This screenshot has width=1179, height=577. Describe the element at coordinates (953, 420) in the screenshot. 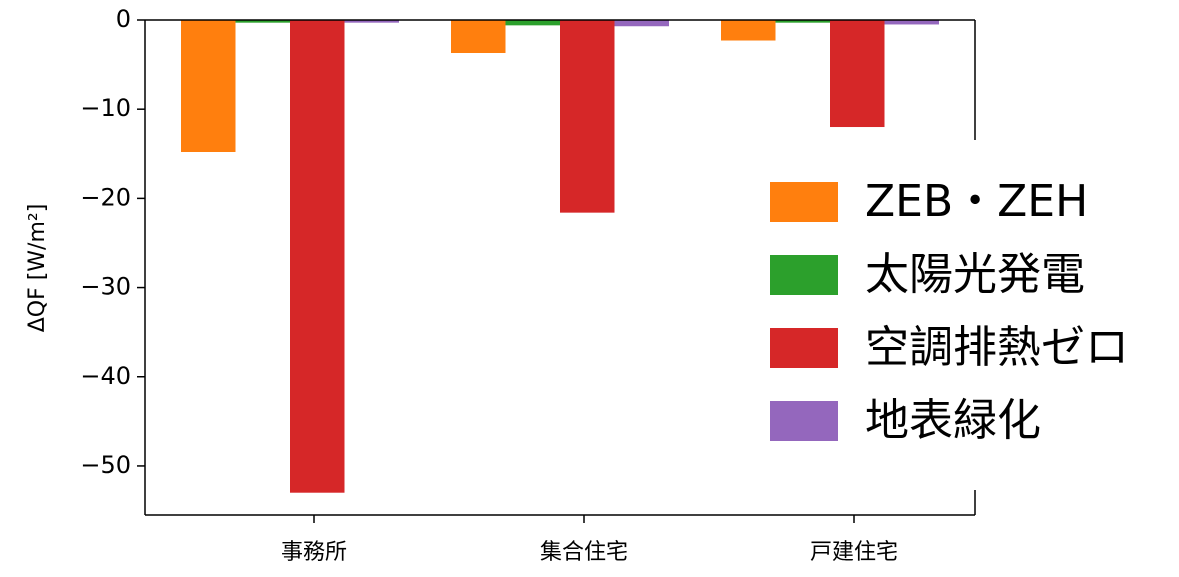

I see `legend-label: 地表緑化` at that location.